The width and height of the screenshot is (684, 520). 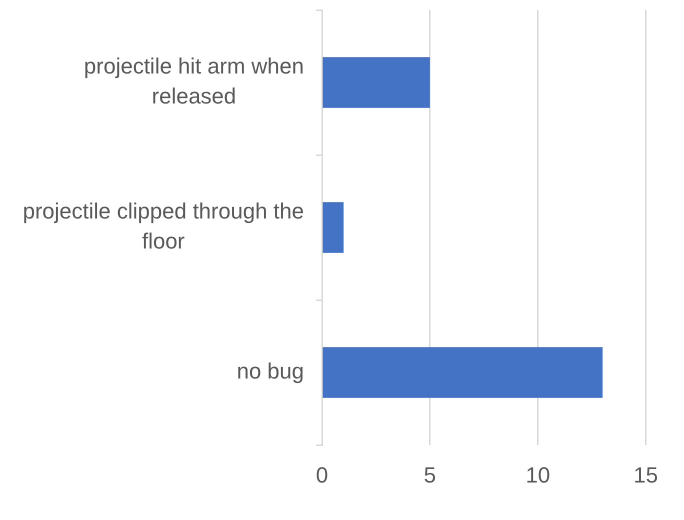 I want to click on x-tick-label: 10, so click(x=538, y=475).